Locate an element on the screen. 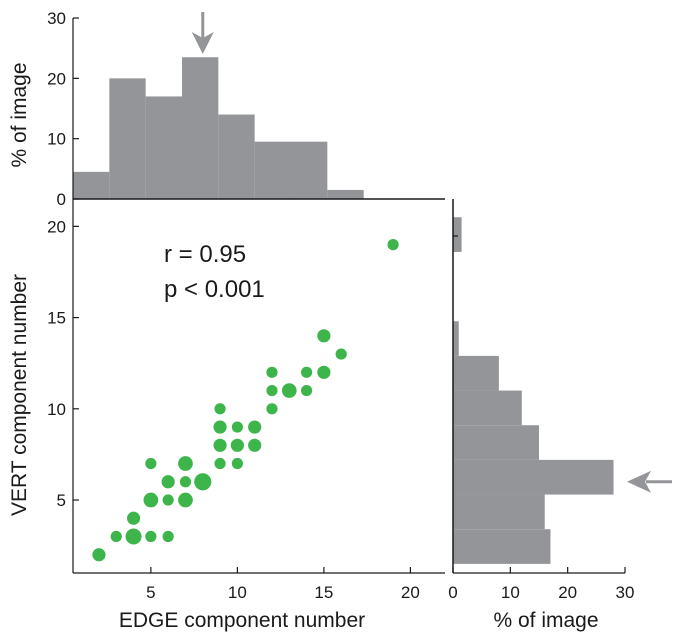  right-arrow-head is located at coordinates (639, 481).